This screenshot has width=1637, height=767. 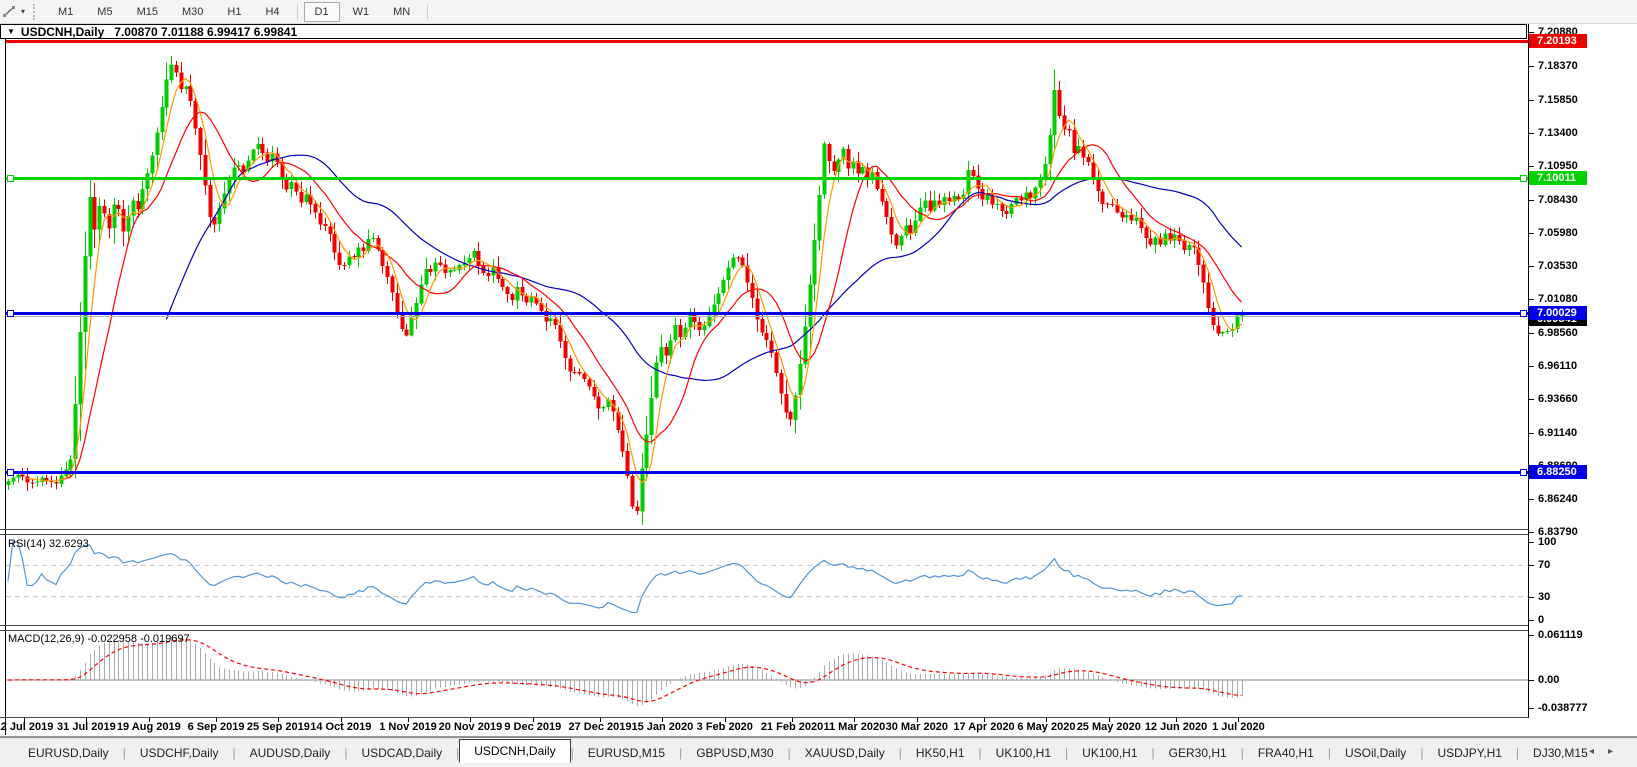 I want to click on date-tick-label: 21 Feb 2020, so click(x=792, y=727).